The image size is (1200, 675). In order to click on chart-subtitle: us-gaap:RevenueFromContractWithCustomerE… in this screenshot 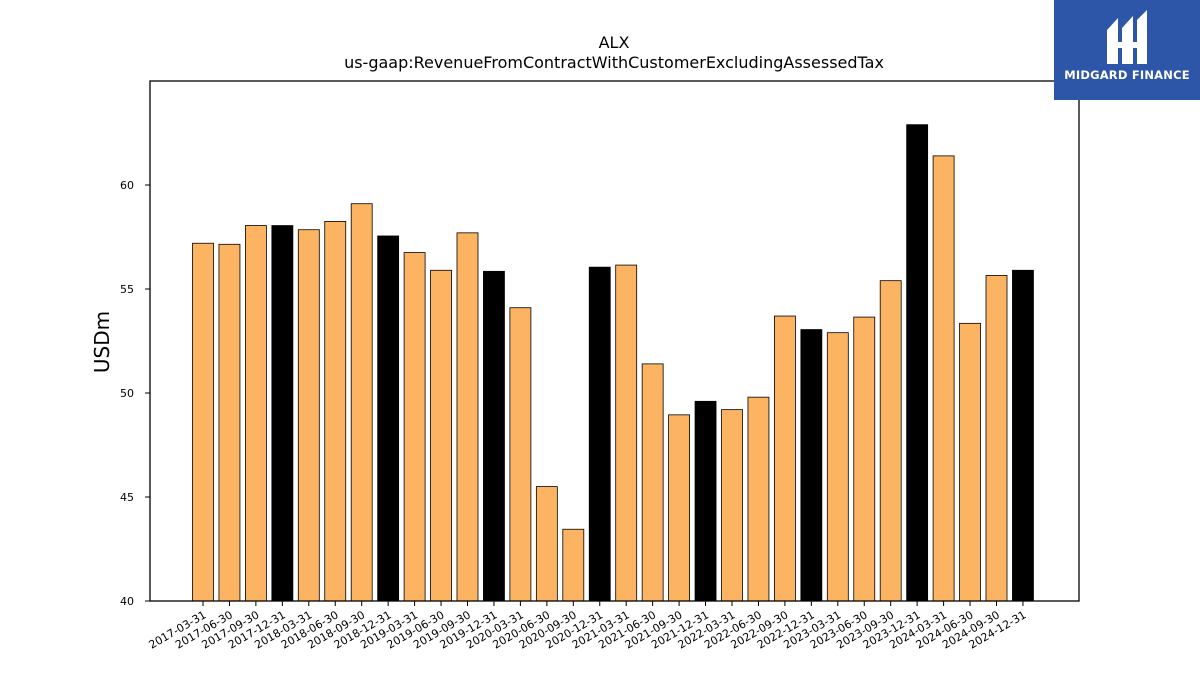, I will do `click(614, 62)`.